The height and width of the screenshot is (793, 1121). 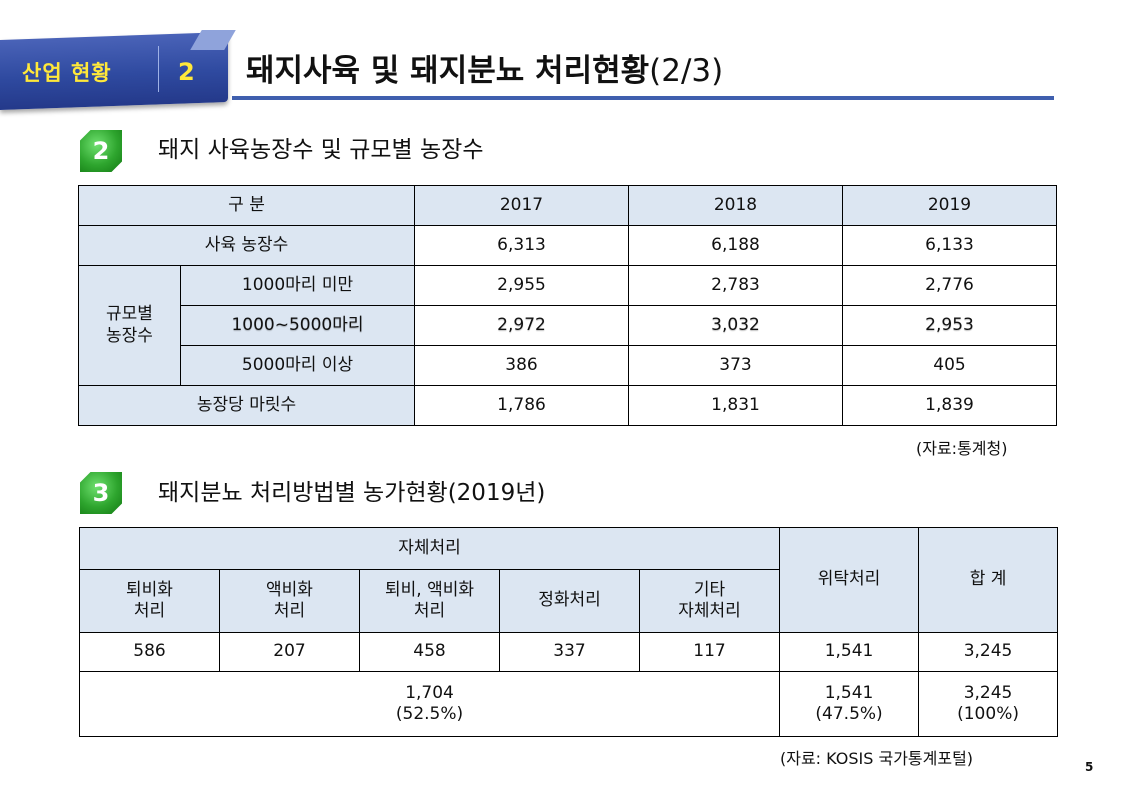 I want to click on year-header: 2019, so click(x=949, y=205).